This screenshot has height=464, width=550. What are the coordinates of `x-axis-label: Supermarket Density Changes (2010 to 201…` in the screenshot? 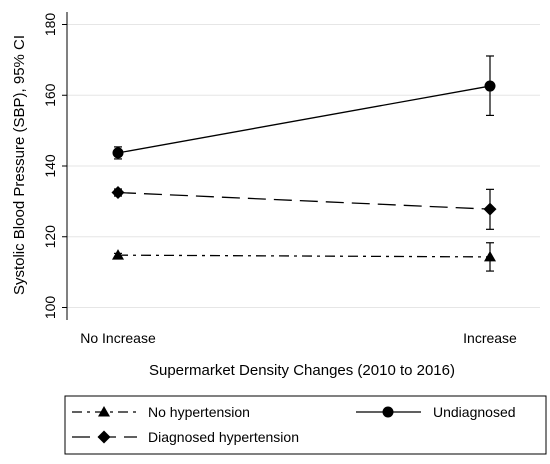 It's located at (302, 370).